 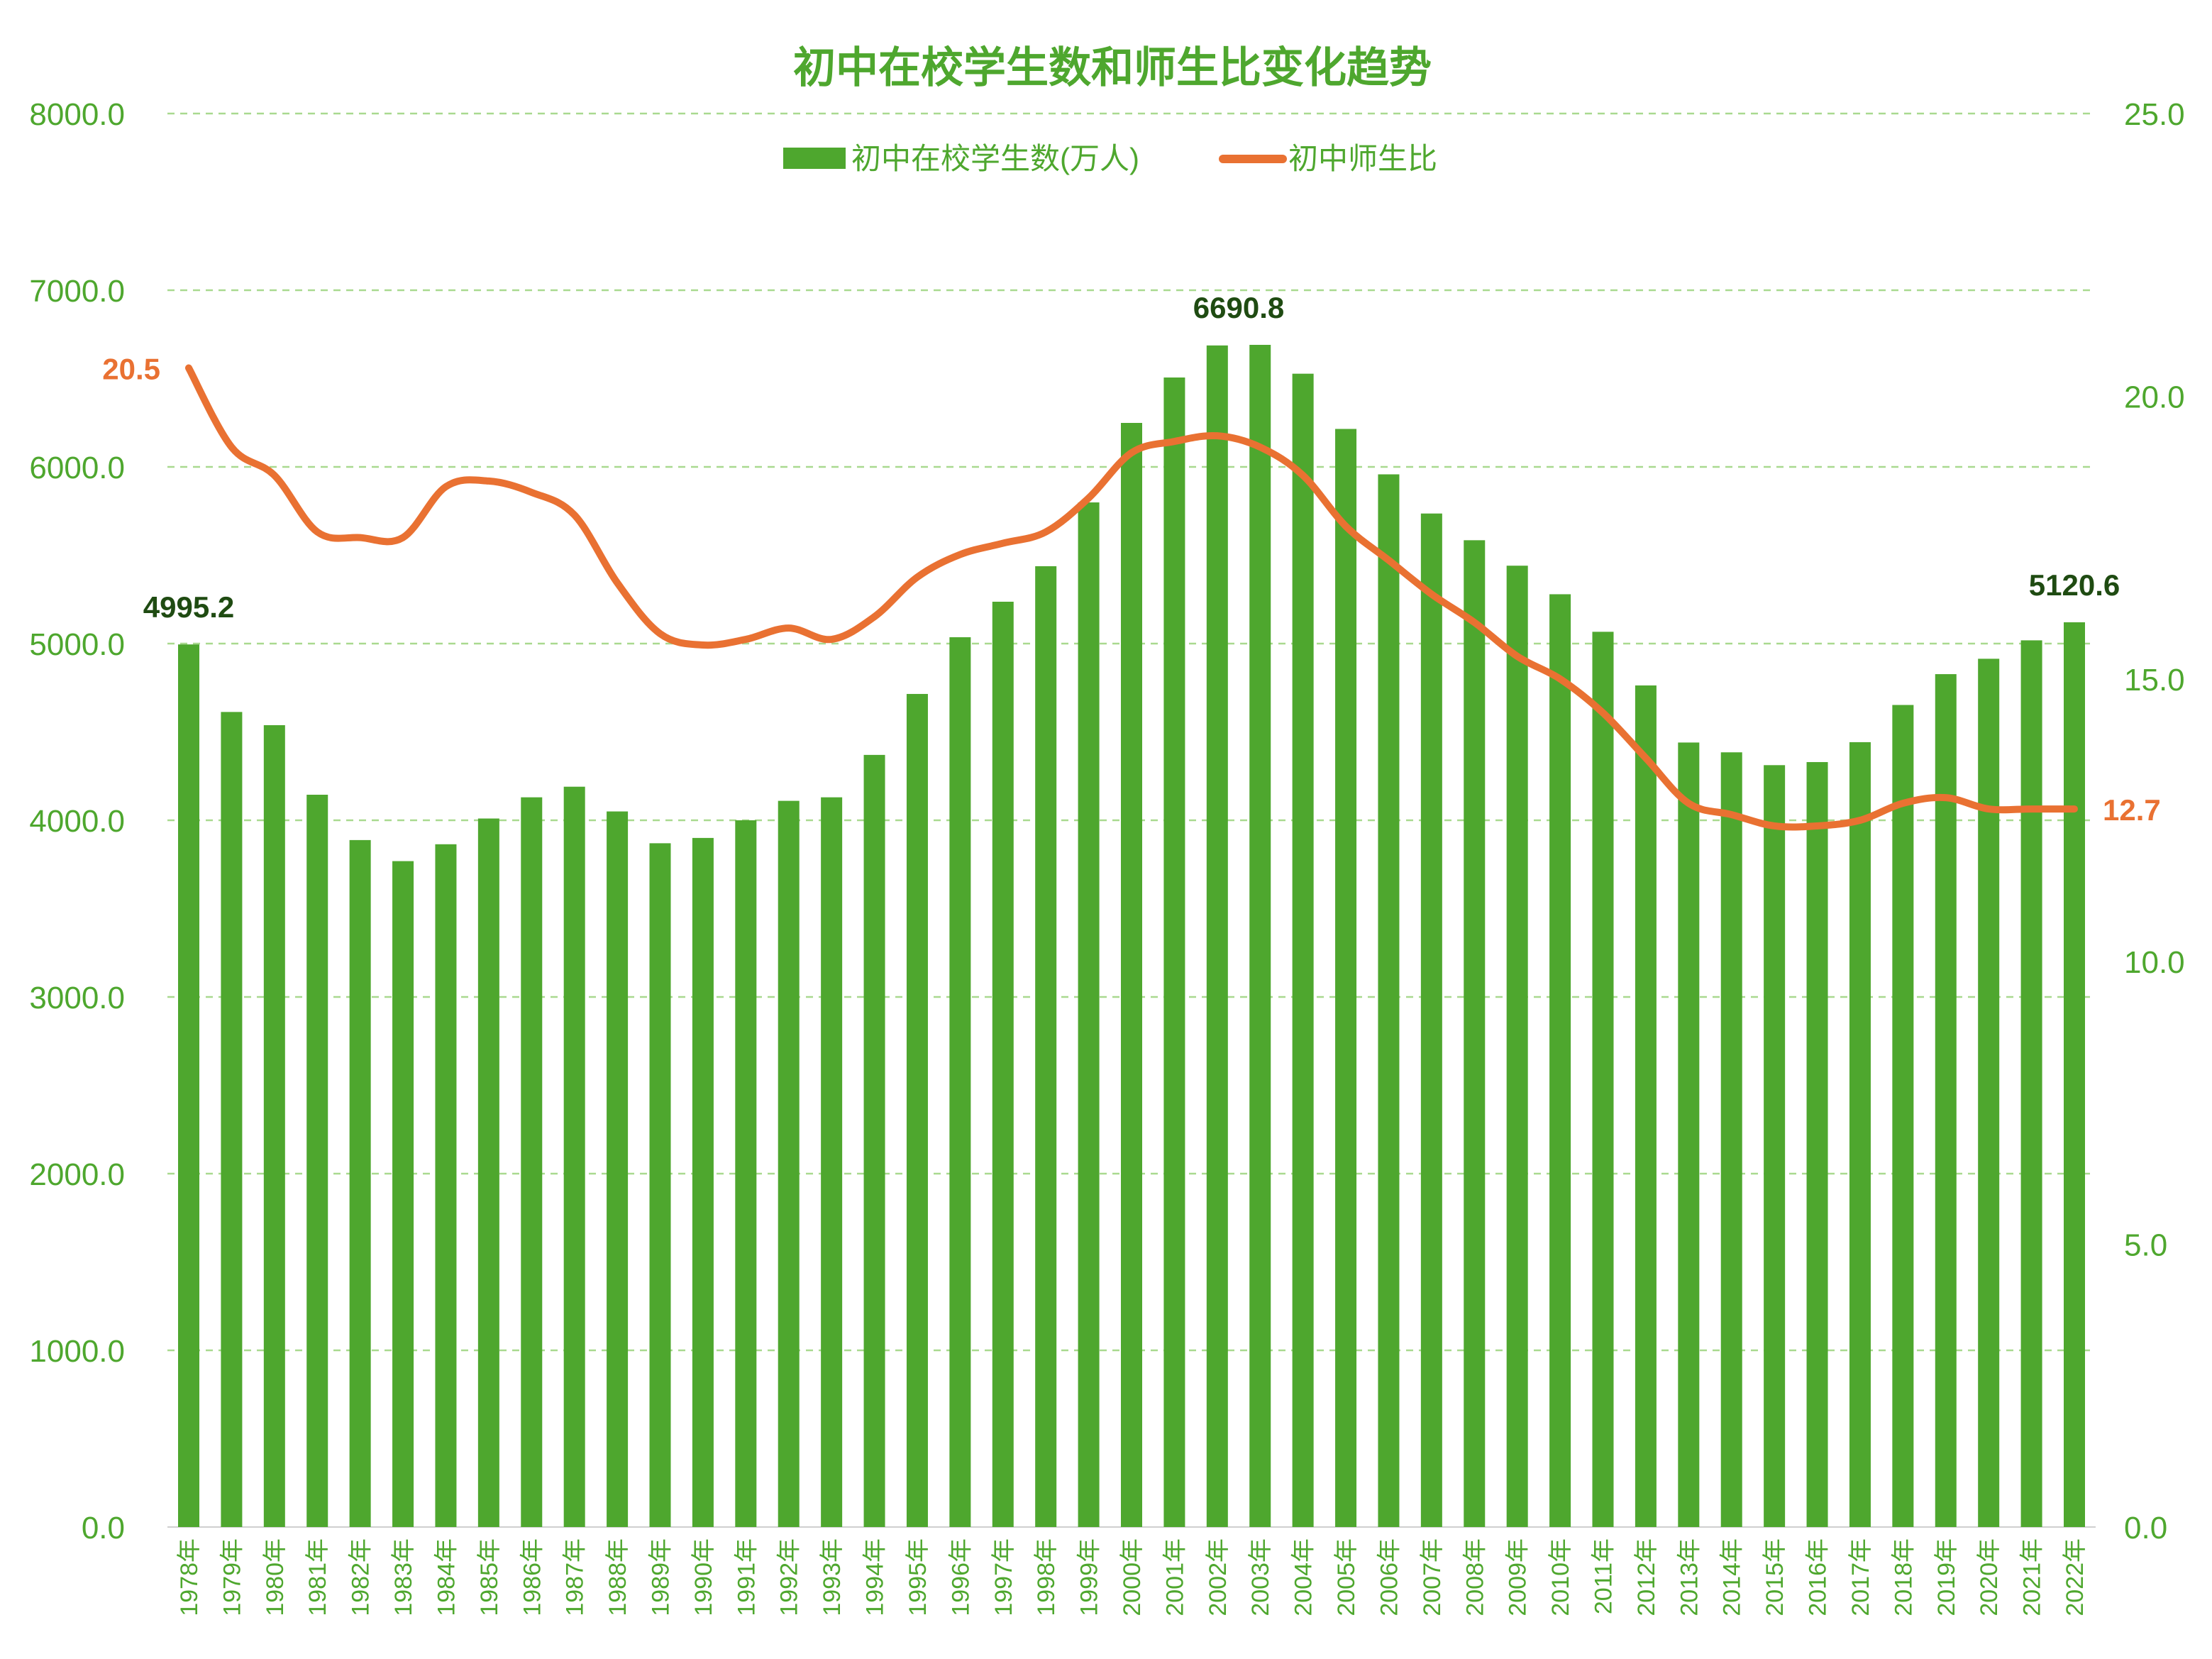 I want to click on bar-1996年, so click(x=960, y=1082).